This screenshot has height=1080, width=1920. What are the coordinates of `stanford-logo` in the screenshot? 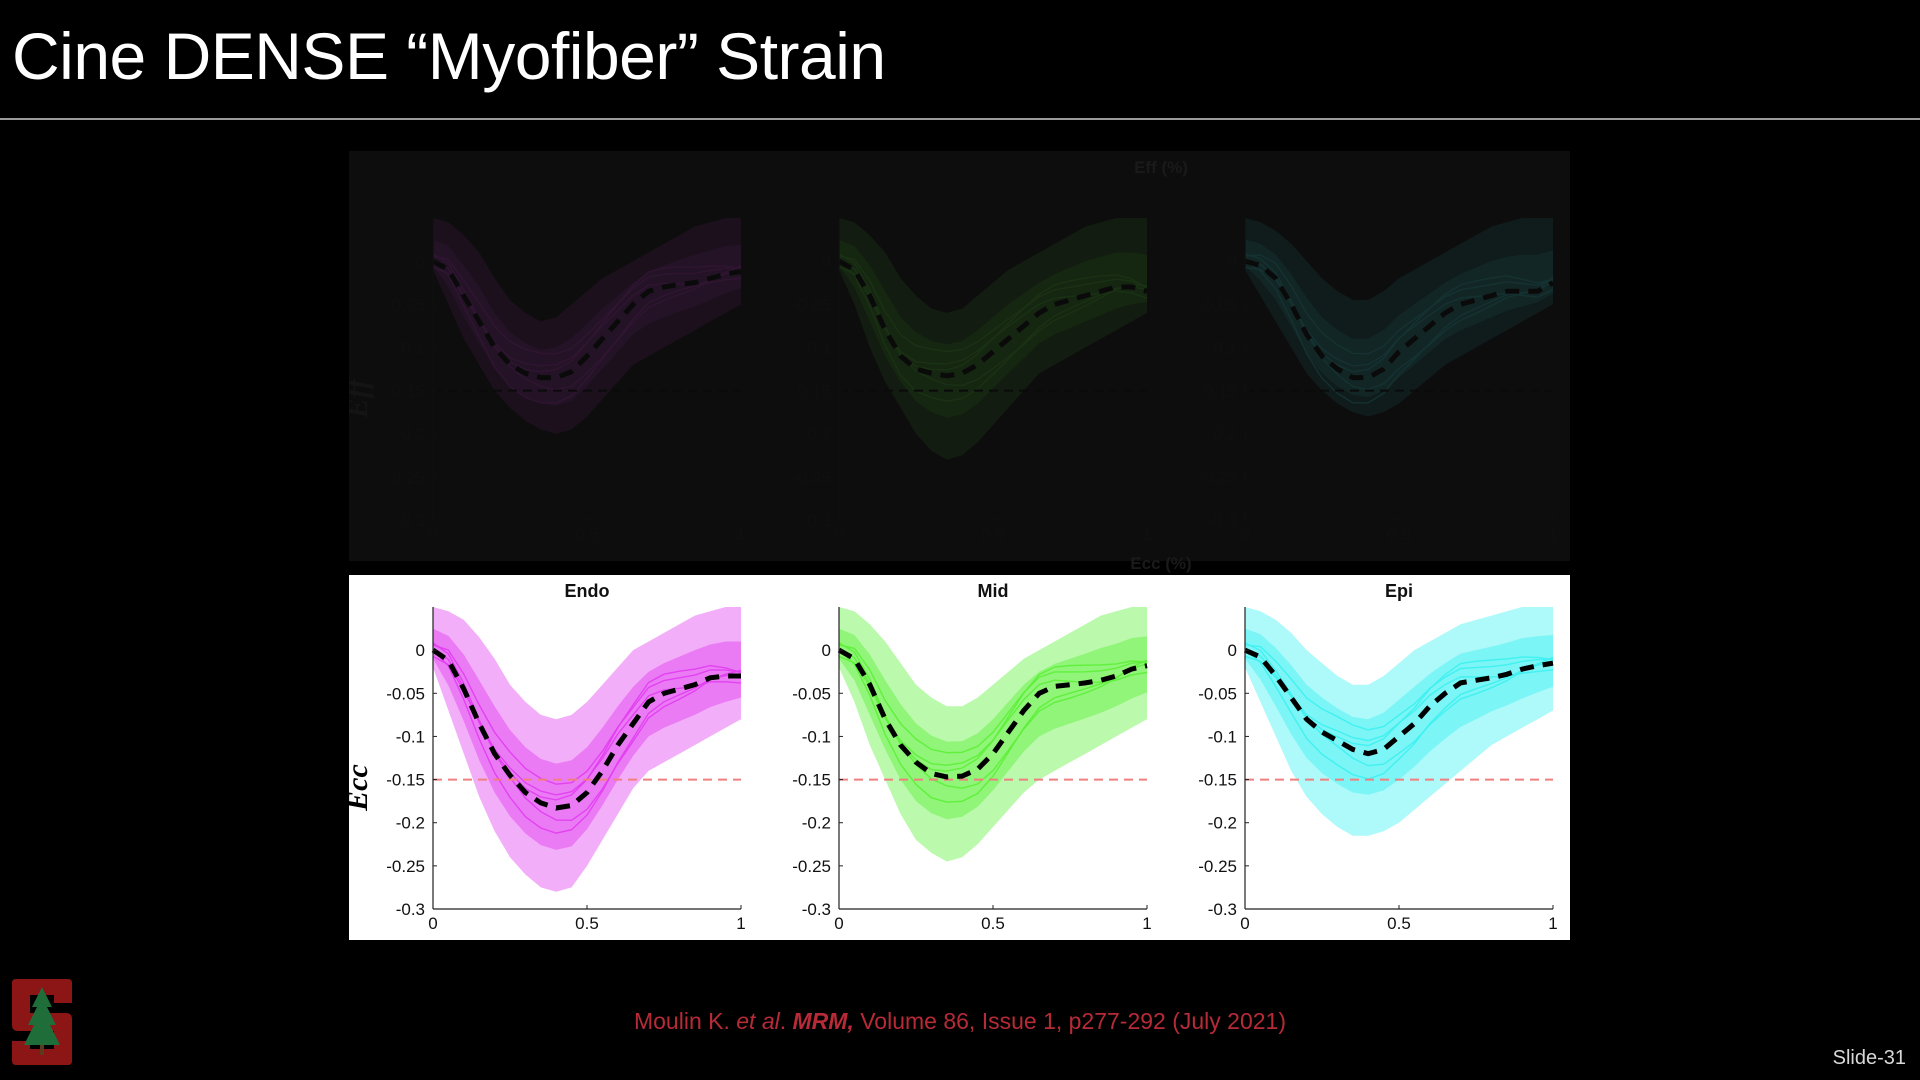 It's located at (42, 1022).